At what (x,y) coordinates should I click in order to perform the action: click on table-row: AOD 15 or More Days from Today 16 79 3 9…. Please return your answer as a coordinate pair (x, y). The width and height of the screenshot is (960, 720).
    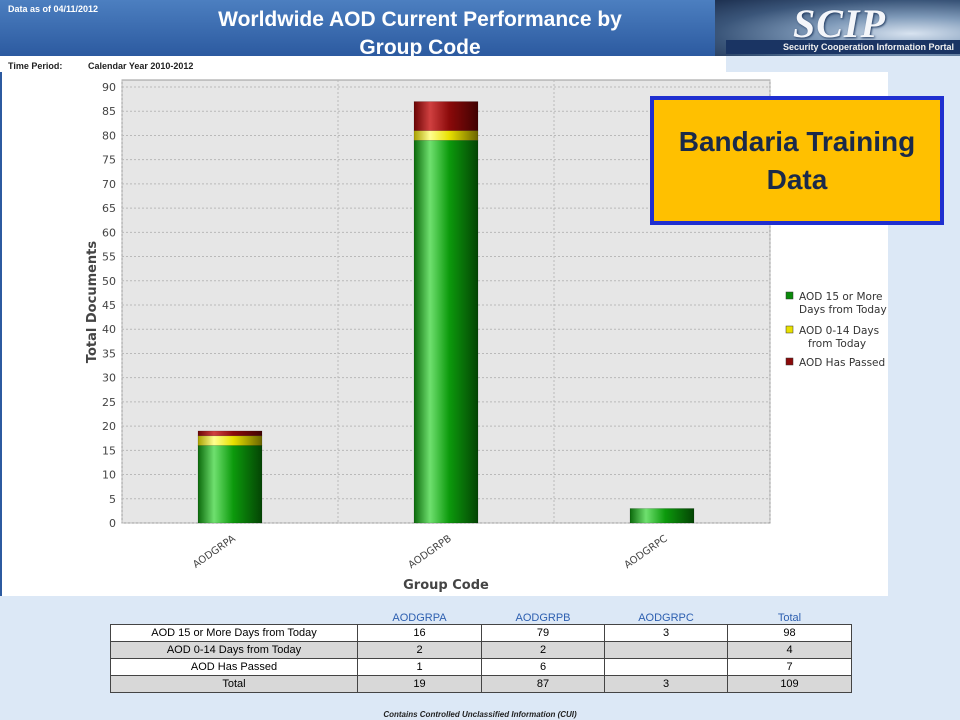
    Looking at the image, I should click on (481, 633).